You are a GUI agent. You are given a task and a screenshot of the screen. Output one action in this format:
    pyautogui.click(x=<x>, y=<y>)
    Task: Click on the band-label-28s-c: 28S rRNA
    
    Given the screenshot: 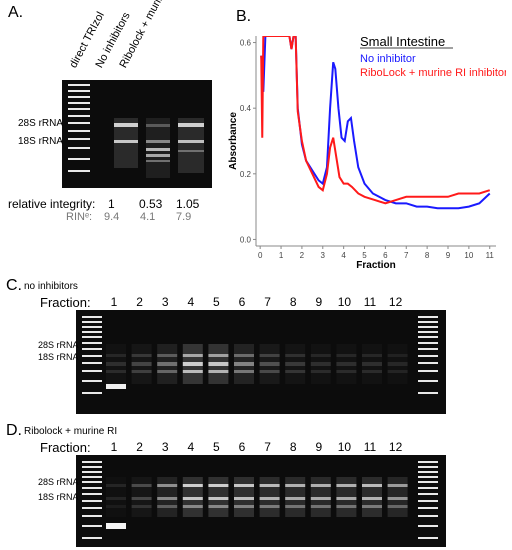 What is the action you would take?
    pyautogui.click(x=58, y=345)
    